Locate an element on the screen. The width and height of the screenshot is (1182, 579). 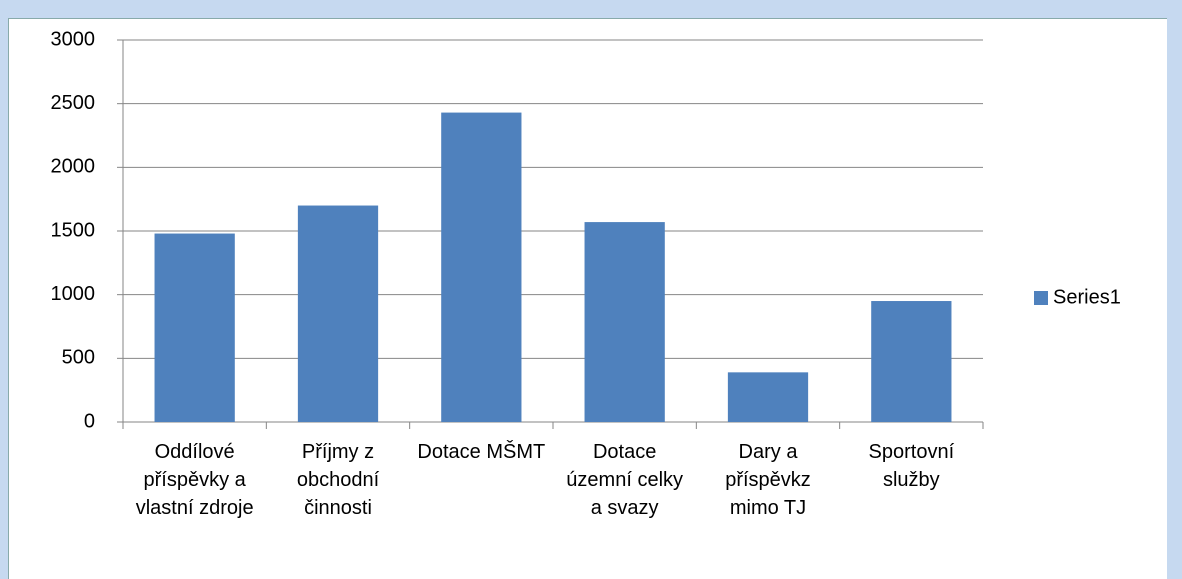
x-tick-label: Oddílové příspěvky a vlastní zdroje is located at coordinates (194, 480).